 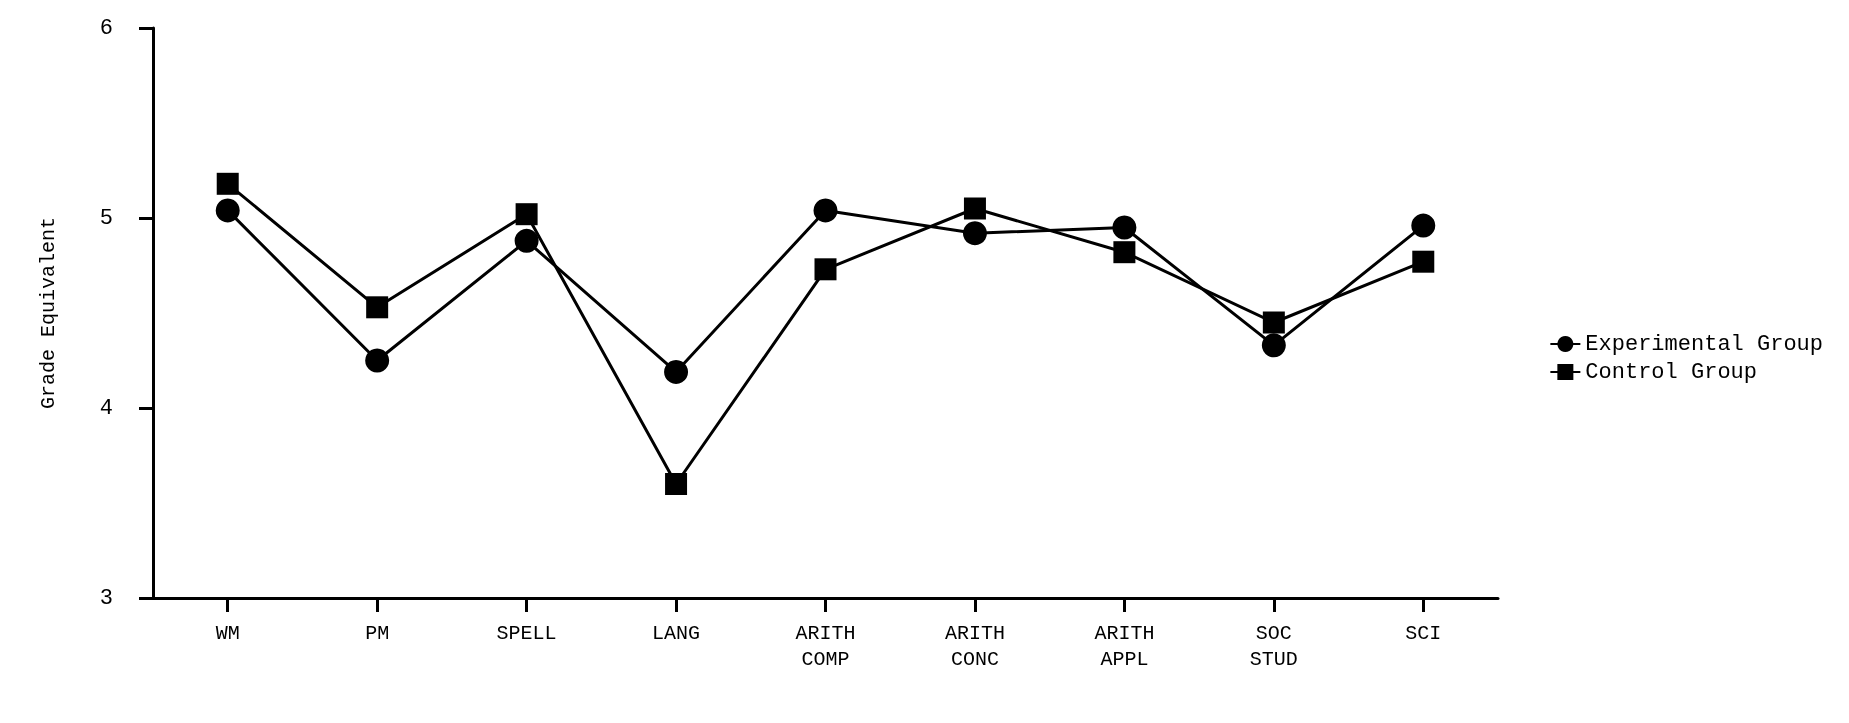 What do you see at coordinates (106, 218) in the screenshot?
I see `y-tick-label: 5` at bounding box center [106, 218].